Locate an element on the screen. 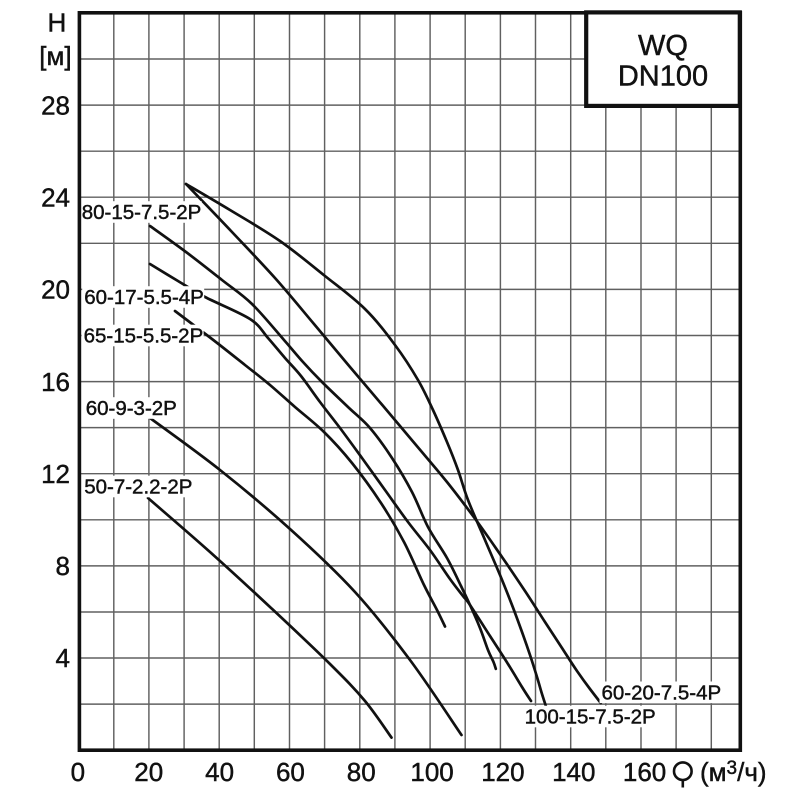 Image resolution: width=800 pixels, height=800 pixels. svg-text: DN100 is located at coordinates (663, 77).